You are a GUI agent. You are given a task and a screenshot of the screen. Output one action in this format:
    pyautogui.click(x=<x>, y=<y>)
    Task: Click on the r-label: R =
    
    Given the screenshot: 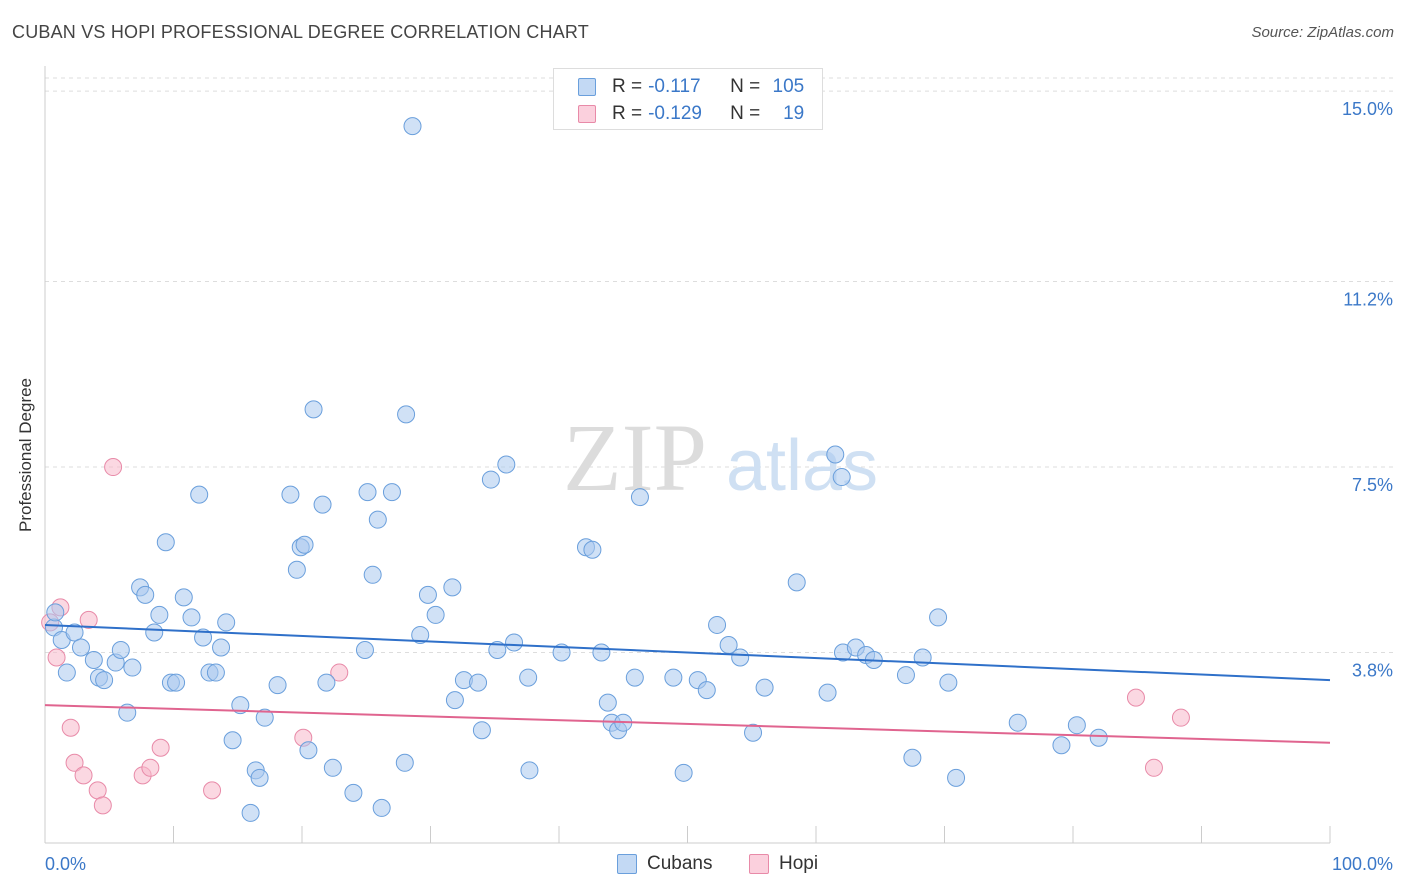 What is the action you would take?
    pyautogui.click(x=627, y=113)
    